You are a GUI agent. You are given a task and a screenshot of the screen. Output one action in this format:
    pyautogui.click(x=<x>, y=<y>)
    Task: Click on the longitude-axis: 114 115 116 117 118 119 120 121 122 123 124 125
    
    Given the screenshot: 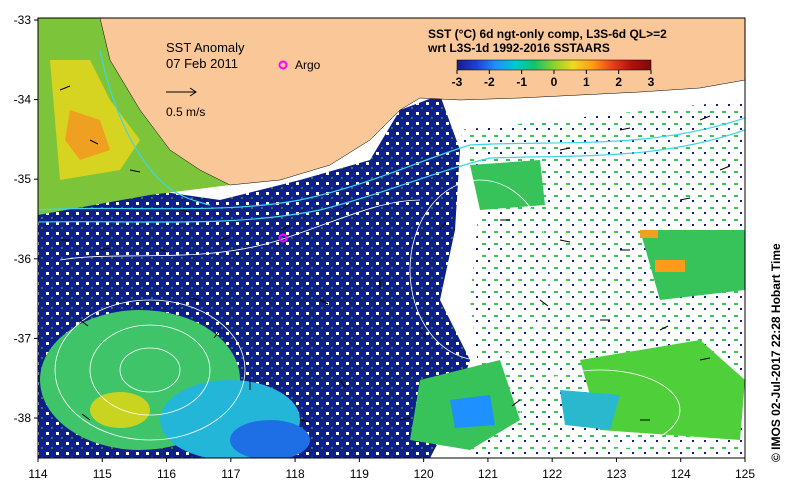 What is the action you would take?
    pyautogui.click(x=391, y=469)
    